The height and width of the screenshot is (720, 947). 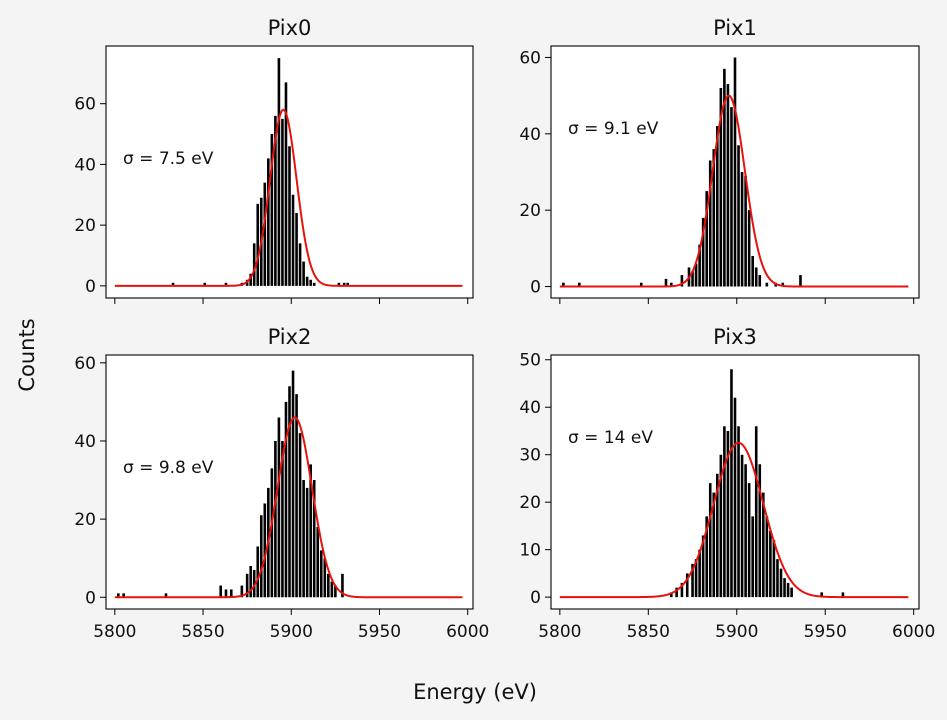 What do you see at coordinates (530, 456) in the screenshot?
I see `y-tick-label: 30` at bounding box center [530, 456].